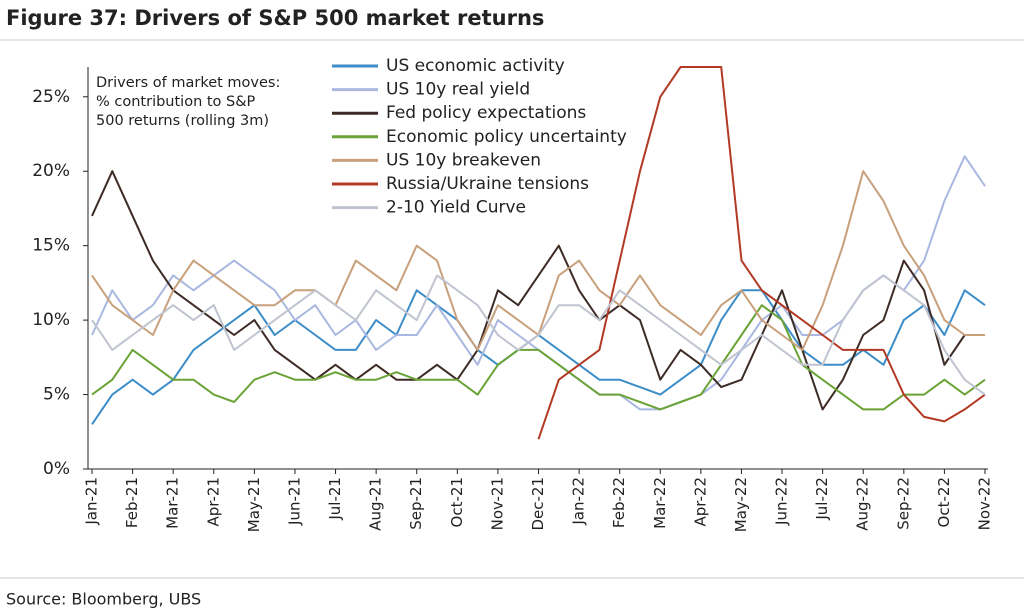 This screenshot has width=1024, height=616. Describe the element at coordinates (188, 83) in the screenshot. I see `annotation: Drivers of market moves:` at that location.